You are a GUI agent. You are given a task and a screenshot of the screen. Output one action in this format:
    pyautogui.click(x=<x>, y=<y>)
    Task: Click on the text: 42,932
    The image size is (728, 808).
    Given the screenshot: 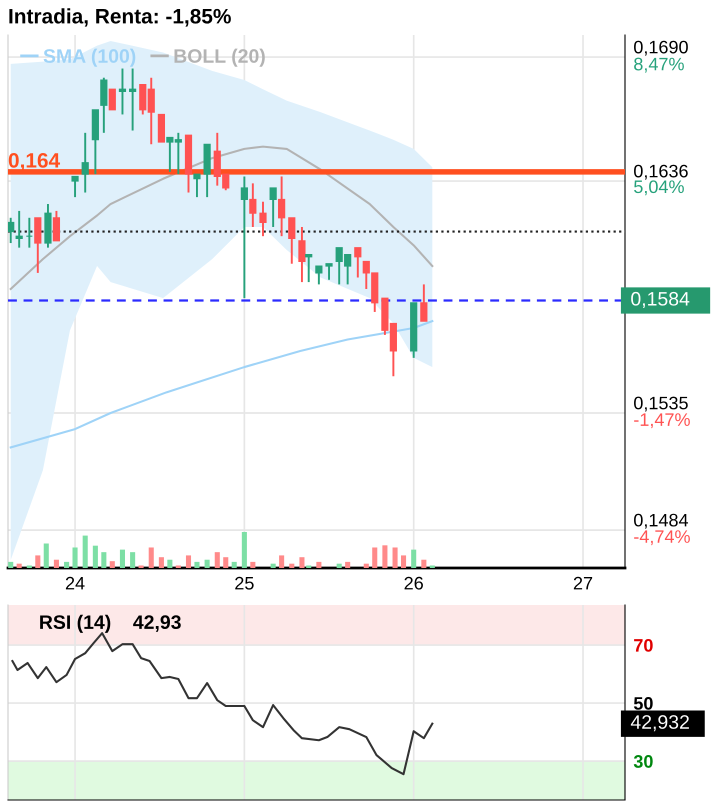 What is the action you would take?
    pyautogui.click(x=659, y=723)
    